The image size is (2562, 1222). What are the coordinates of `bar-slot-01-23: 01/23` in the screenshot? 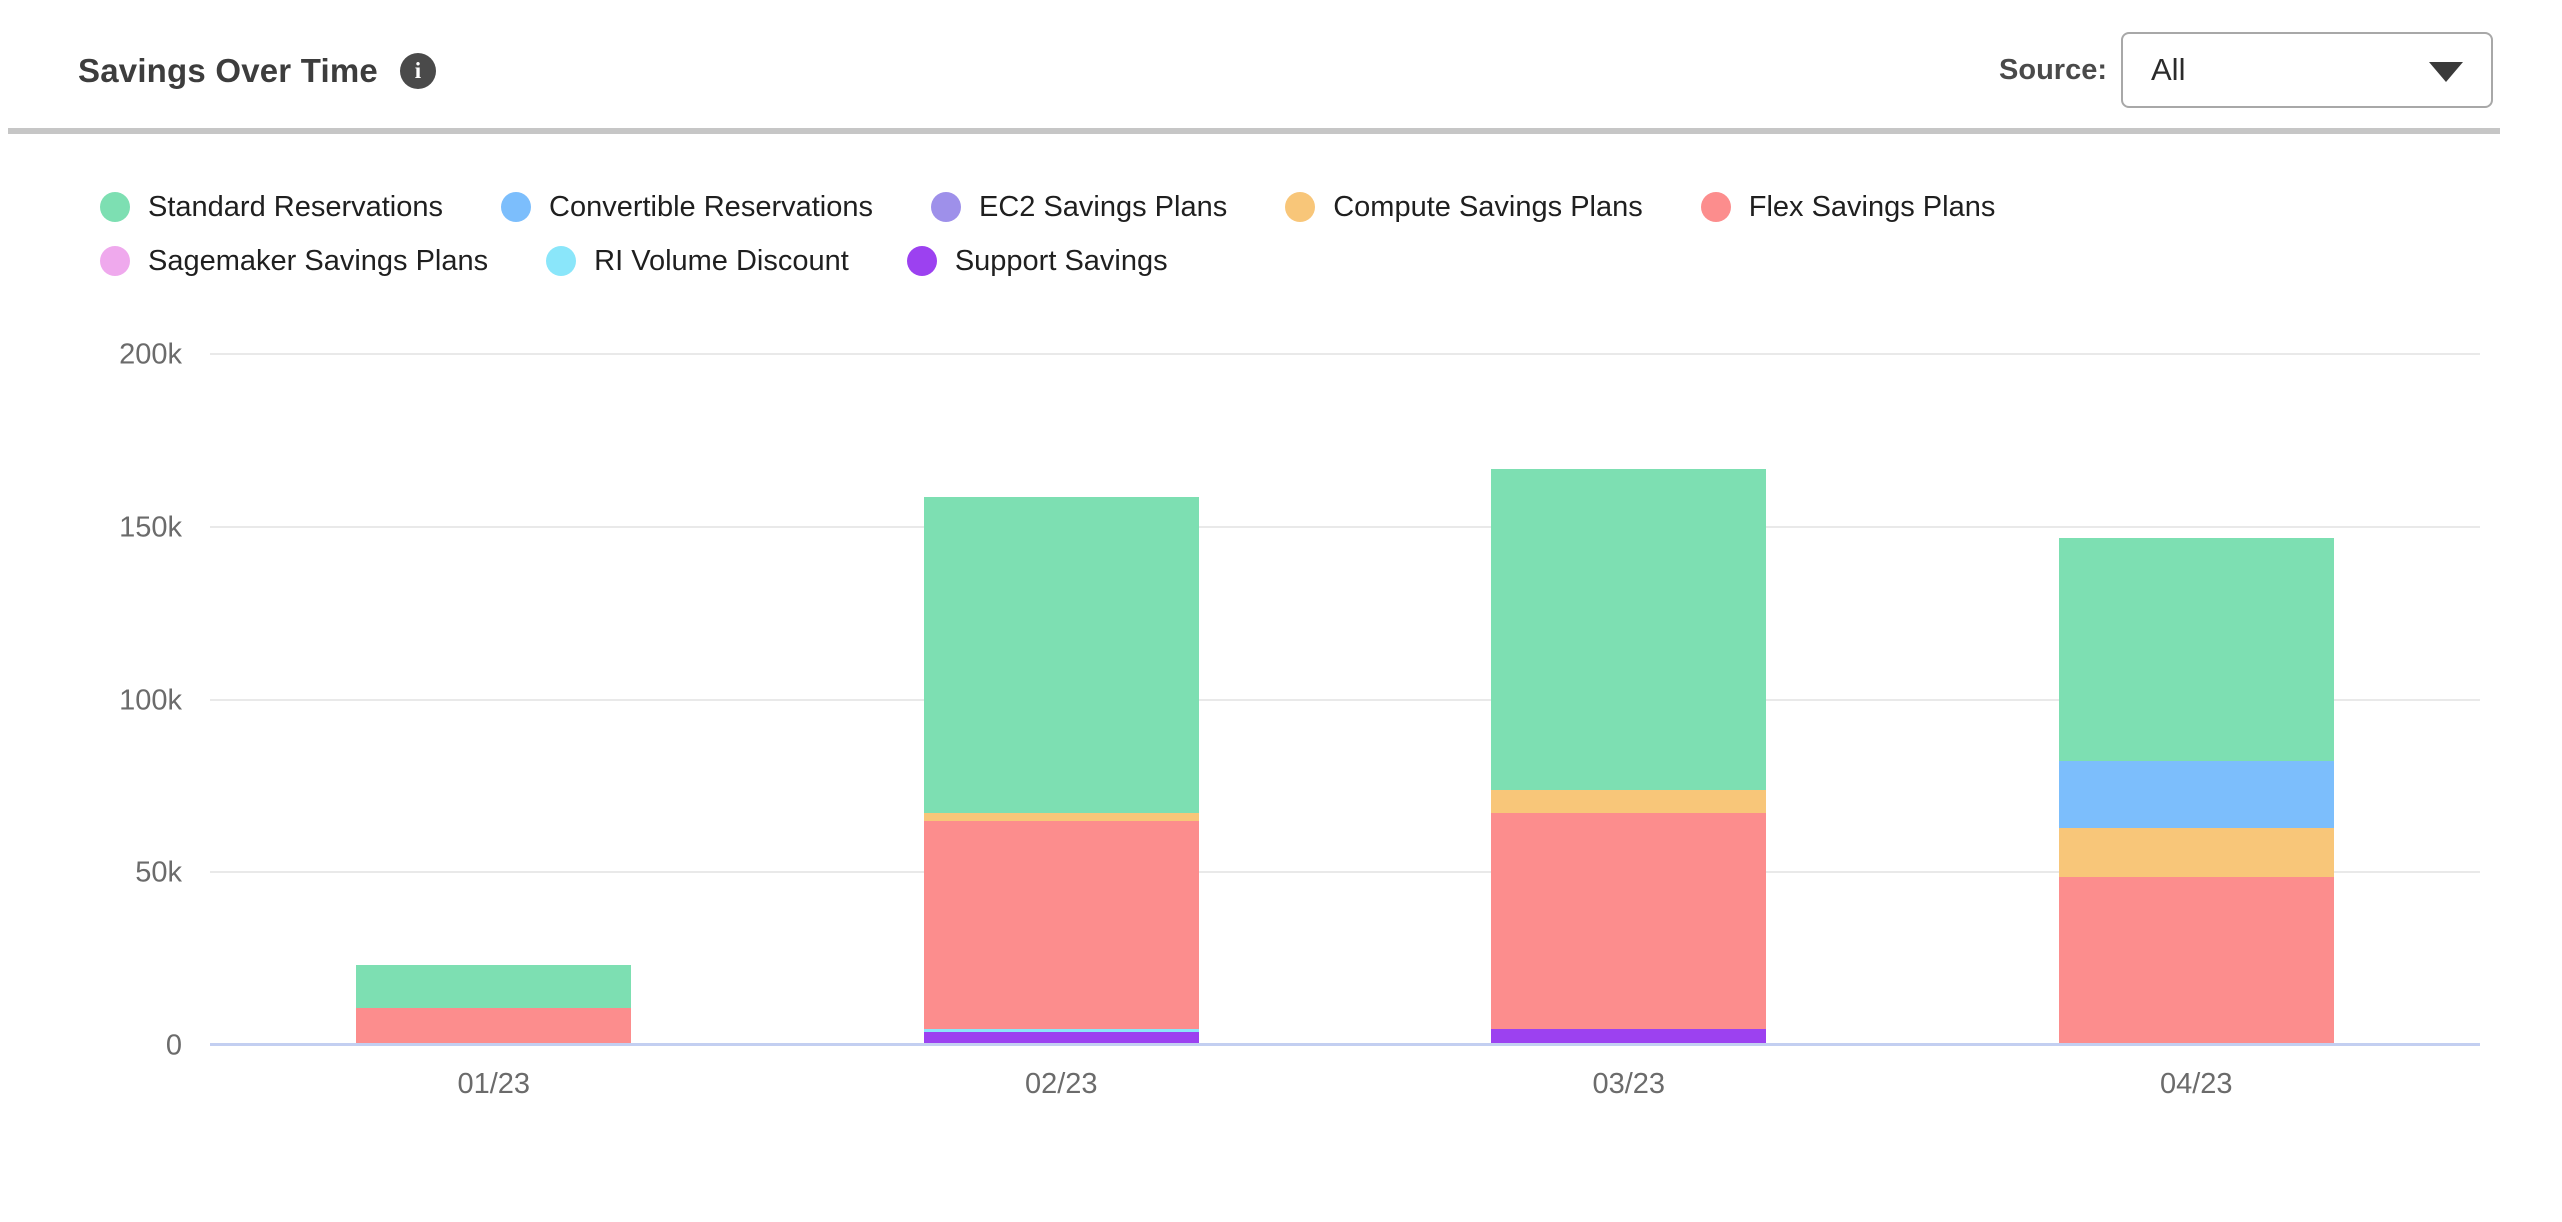 It's located at (494, 727).